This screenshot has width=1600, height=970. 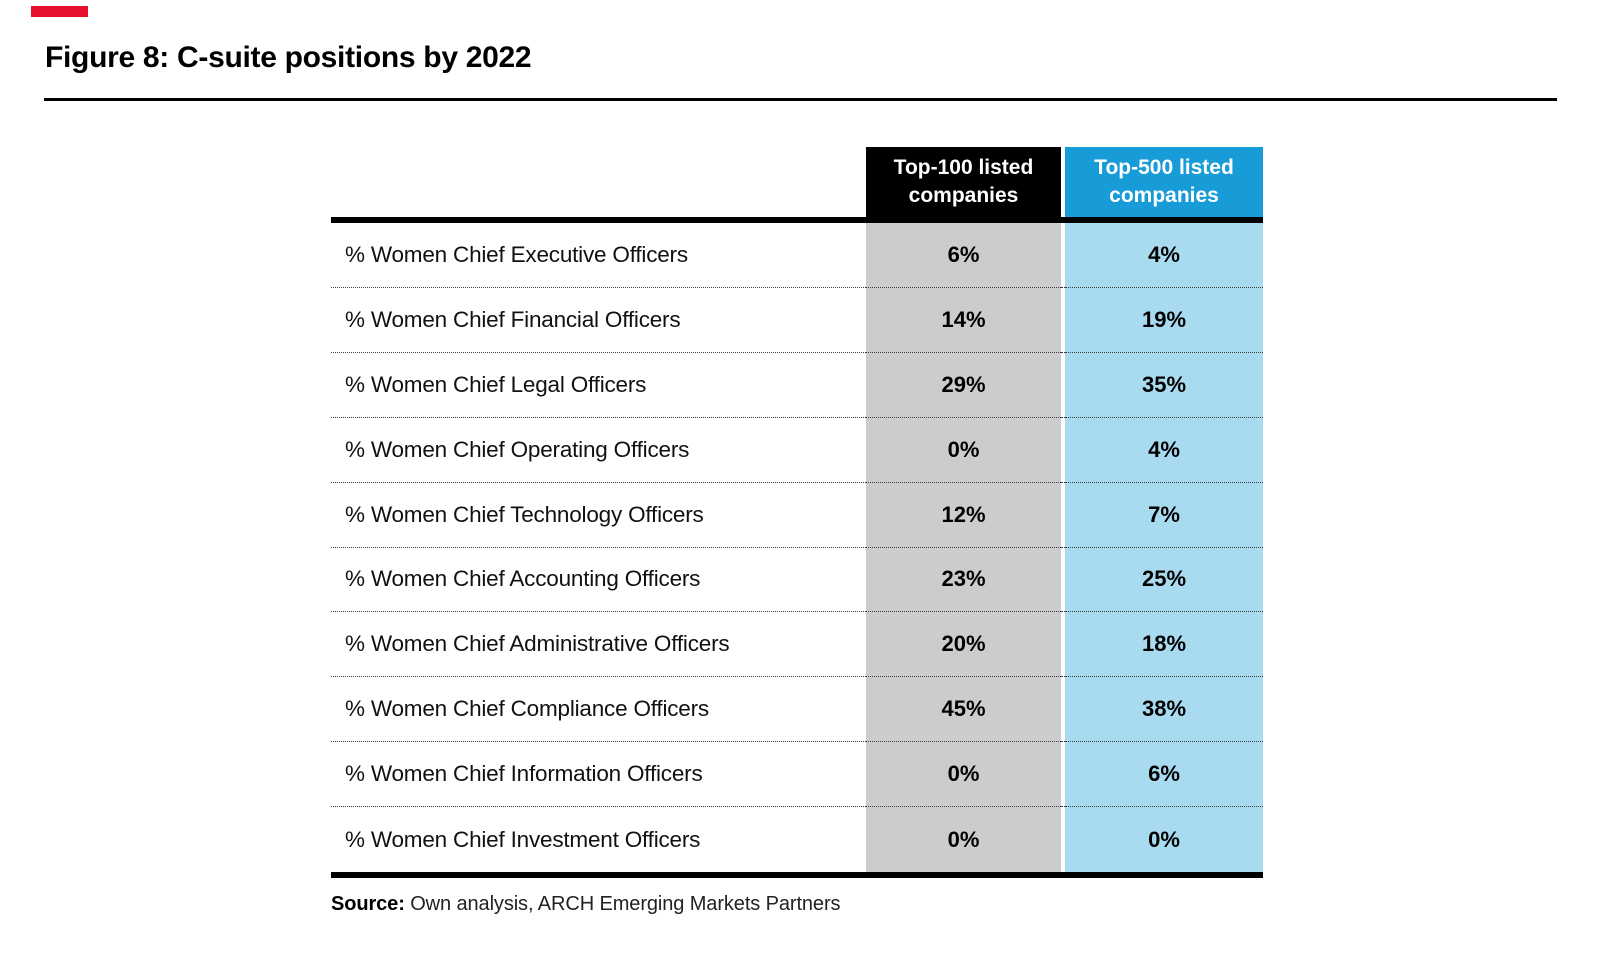 I want to click on table-row: % Women Chief Information Officers 0% 6%, so click(x=797, y=775).